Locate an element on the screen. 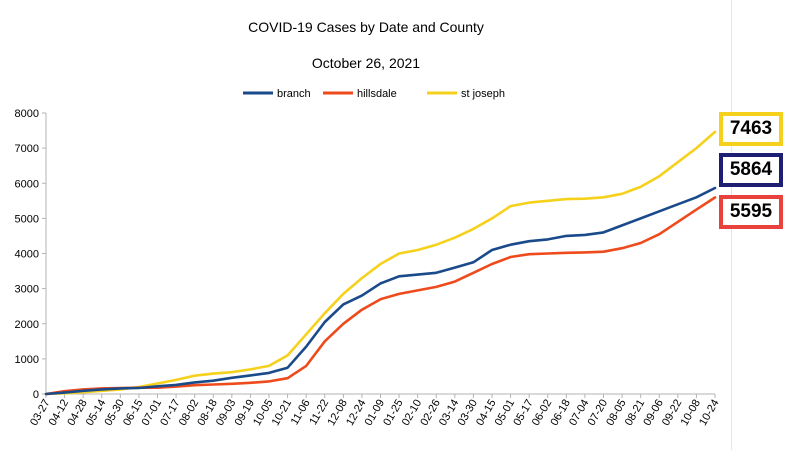  y-tick-label: 4000 is located at coordinates (27, 255).